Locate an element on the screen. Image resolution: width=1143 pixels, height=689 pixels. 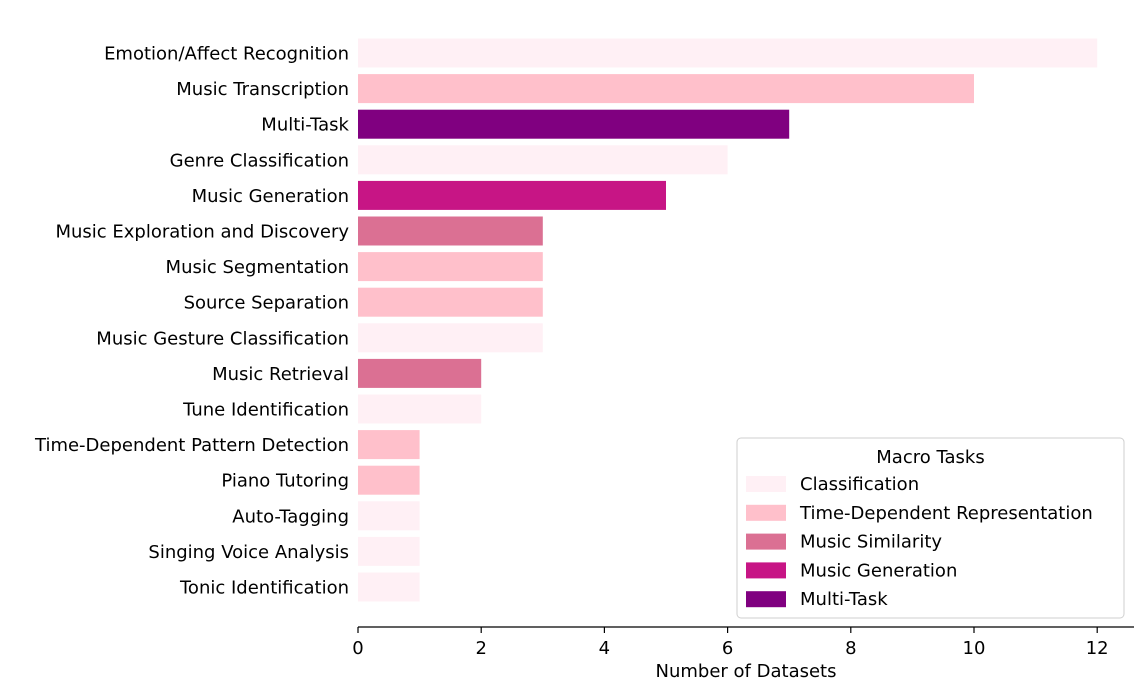
bar-music-transcription is located at coordinates (666, 89).